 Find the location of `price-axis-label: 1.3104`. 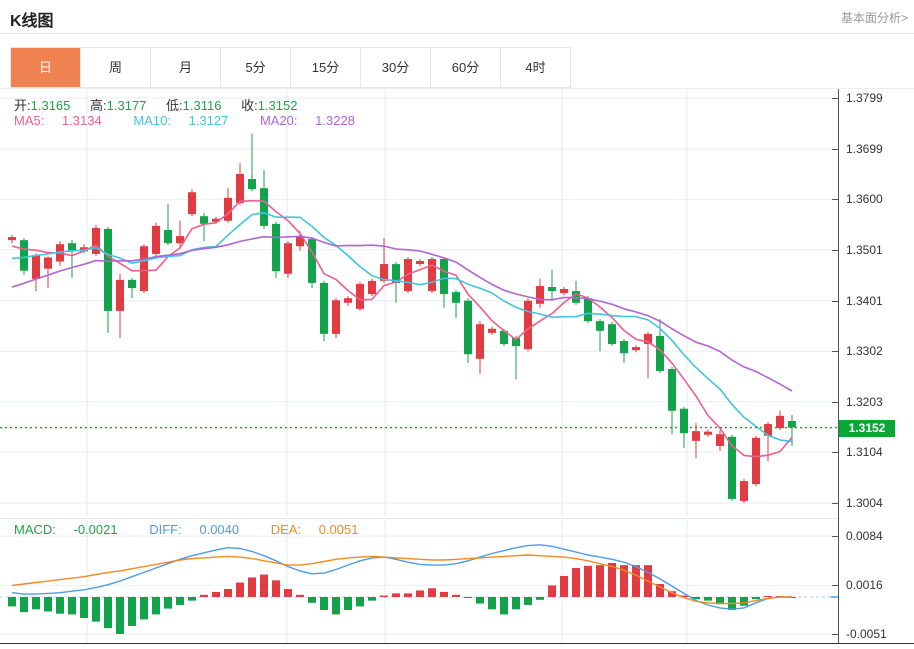

price-axis-label: 1.3104 is located at coordinates (864, 452).